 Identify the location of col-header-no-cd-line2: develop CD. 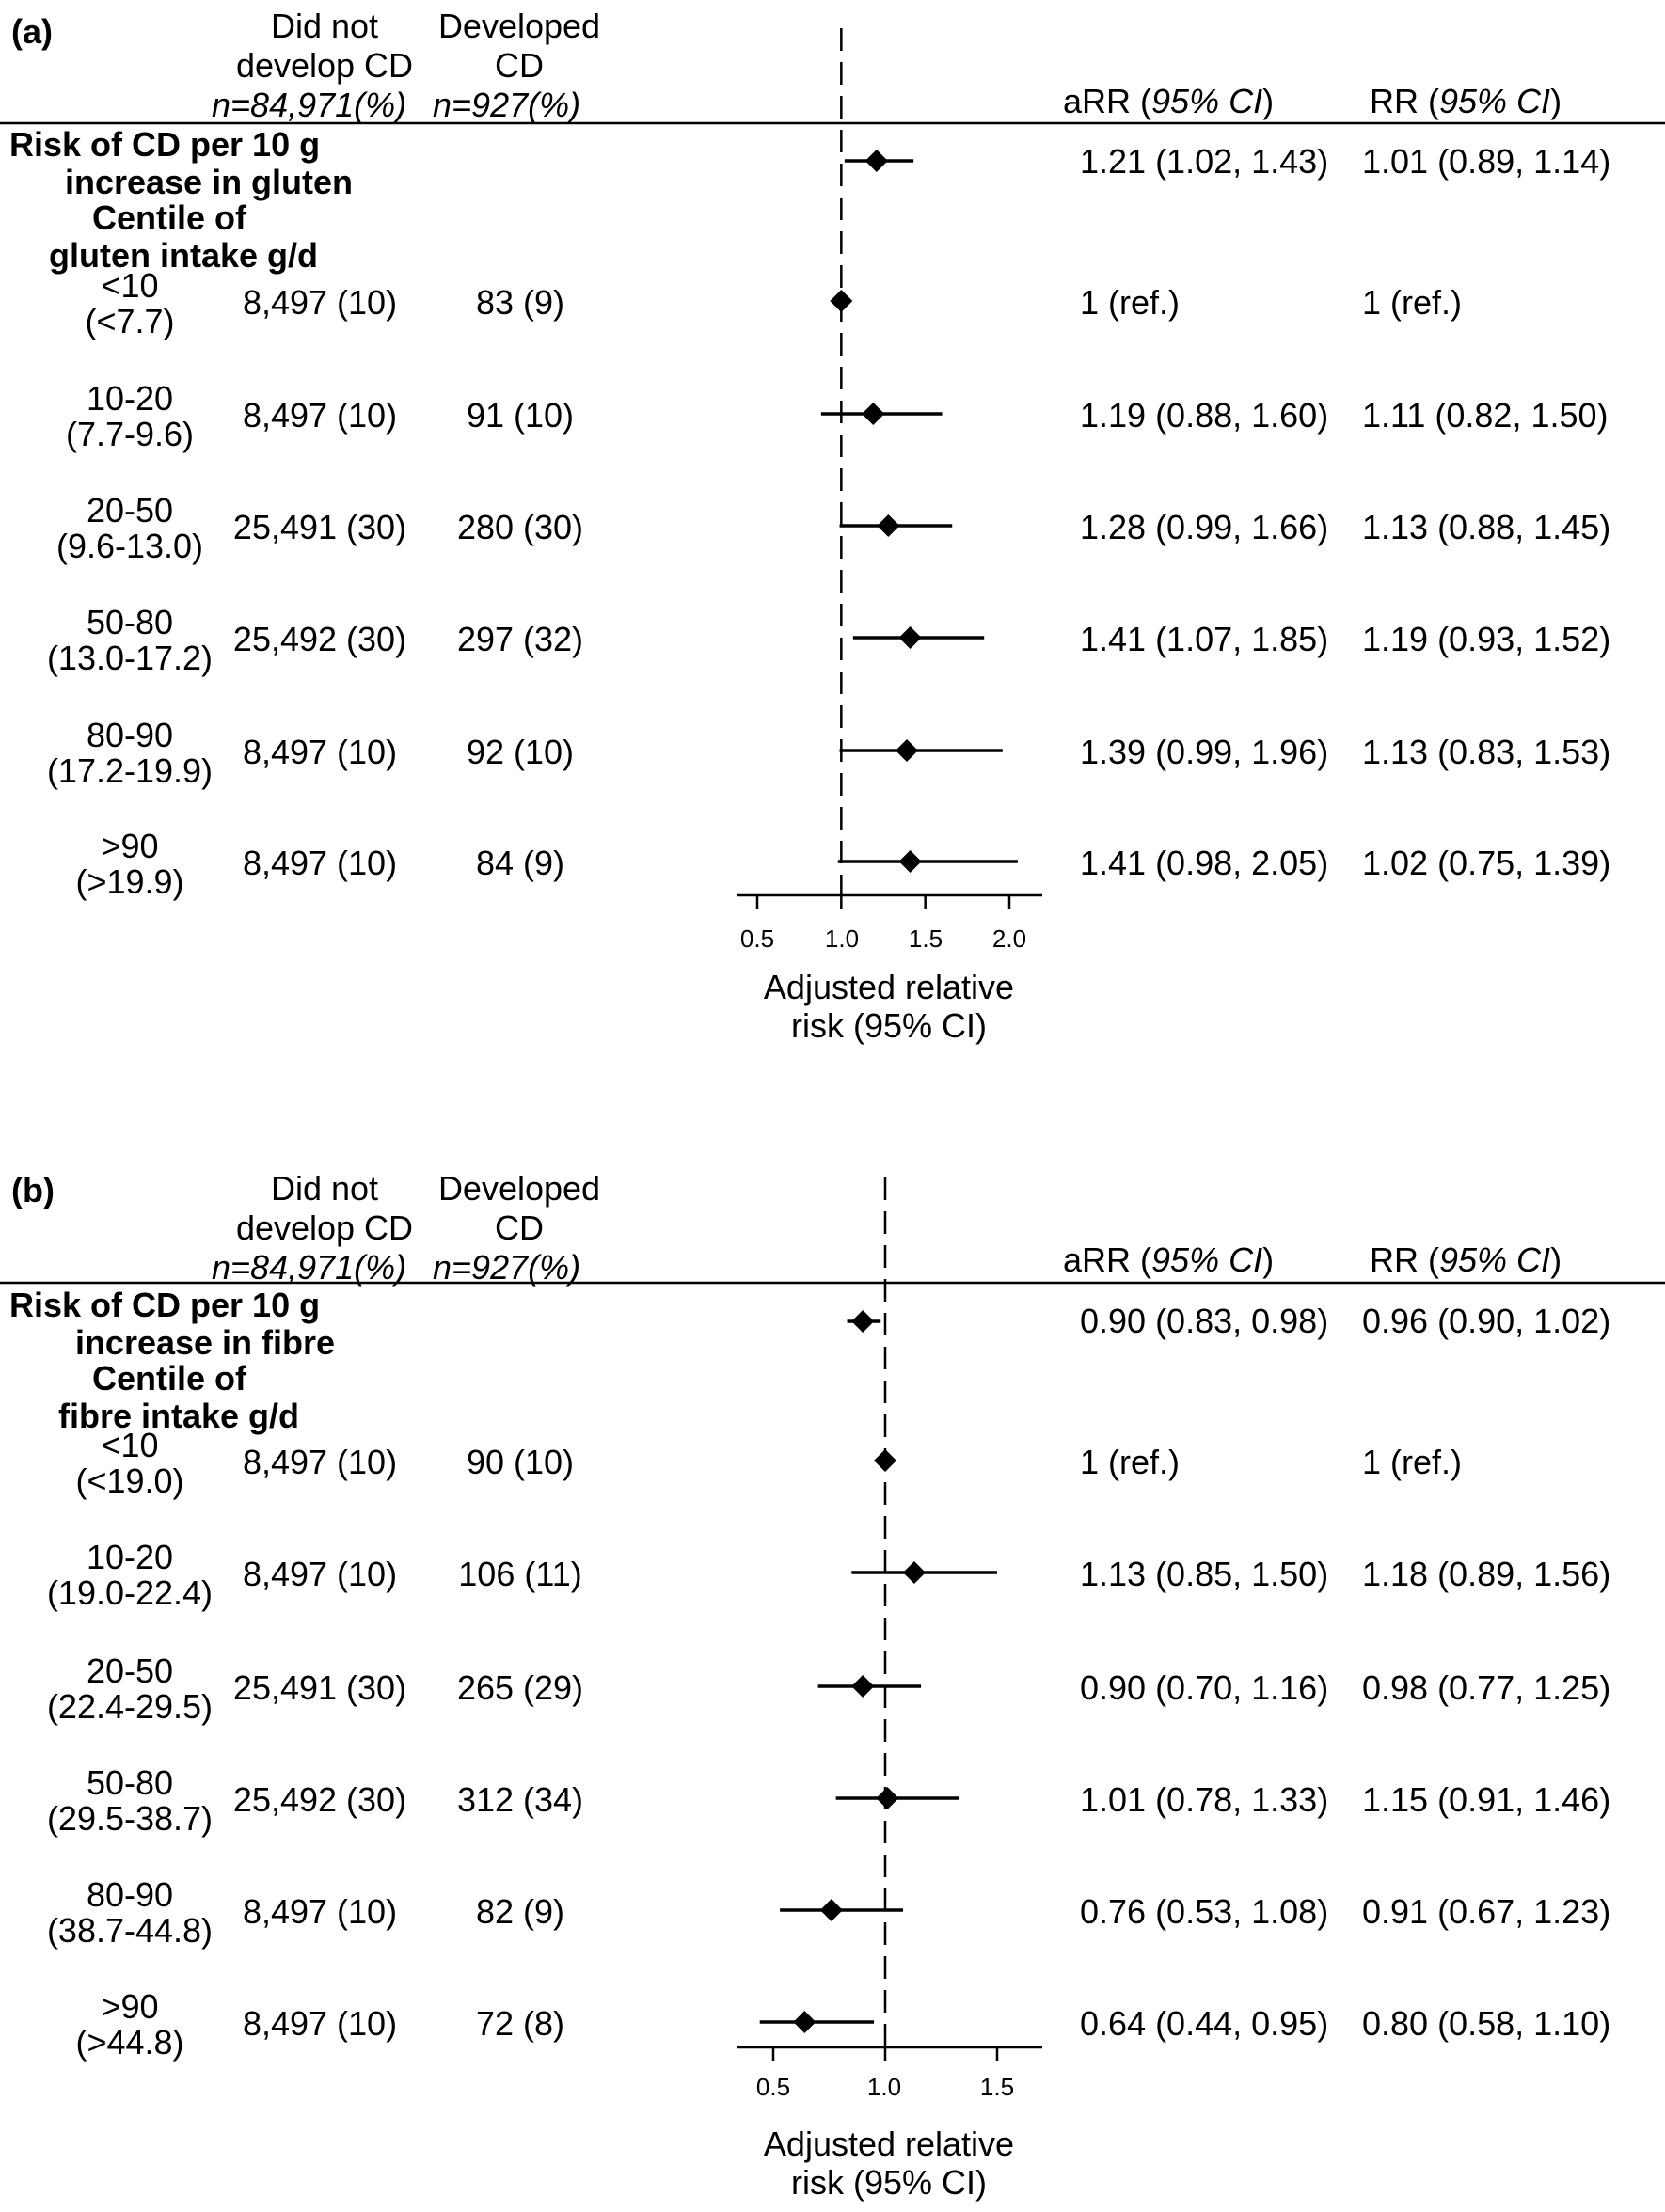
(324, 65).